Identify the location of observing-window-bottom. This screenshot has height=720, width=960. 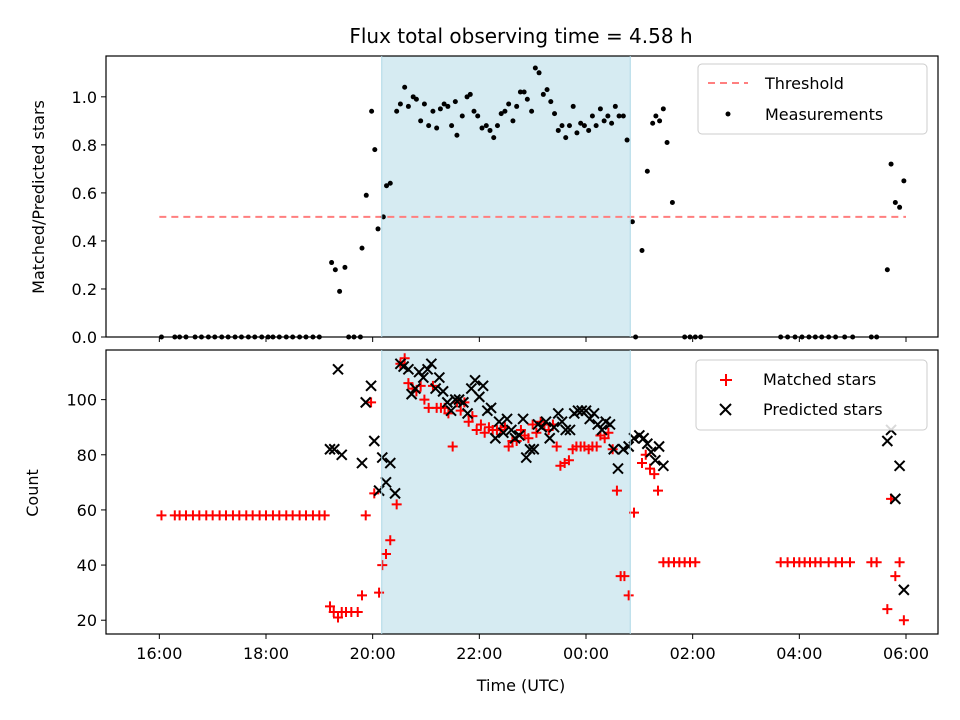
(506, 492).